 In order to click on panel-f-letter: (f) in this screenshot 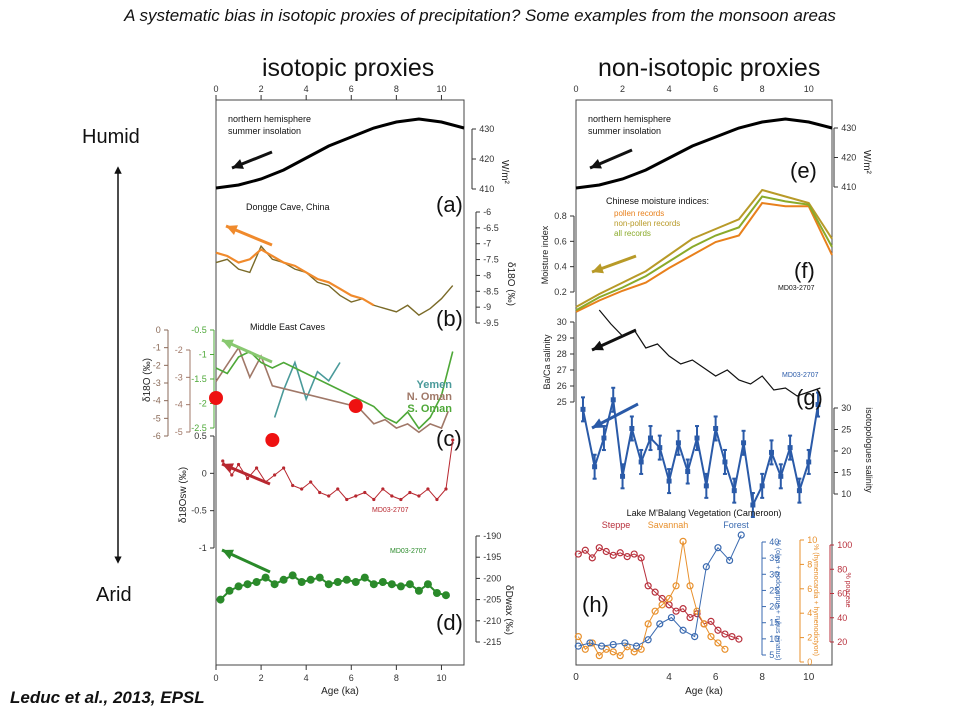, I will do `click(804, 270)`.